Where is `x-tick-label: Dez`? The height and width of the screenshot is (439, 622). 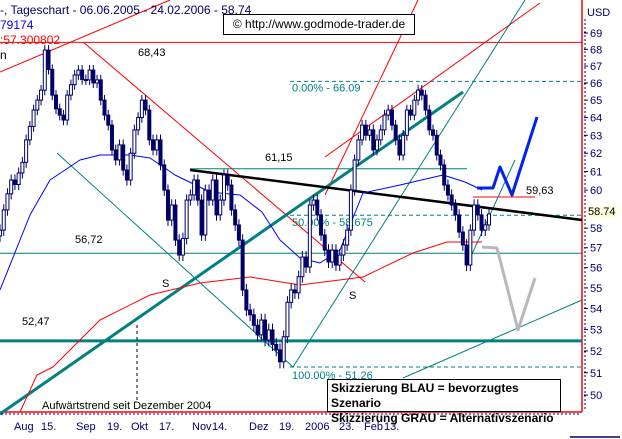
x-tick-label: Dez is located at coordinates (259, 427).